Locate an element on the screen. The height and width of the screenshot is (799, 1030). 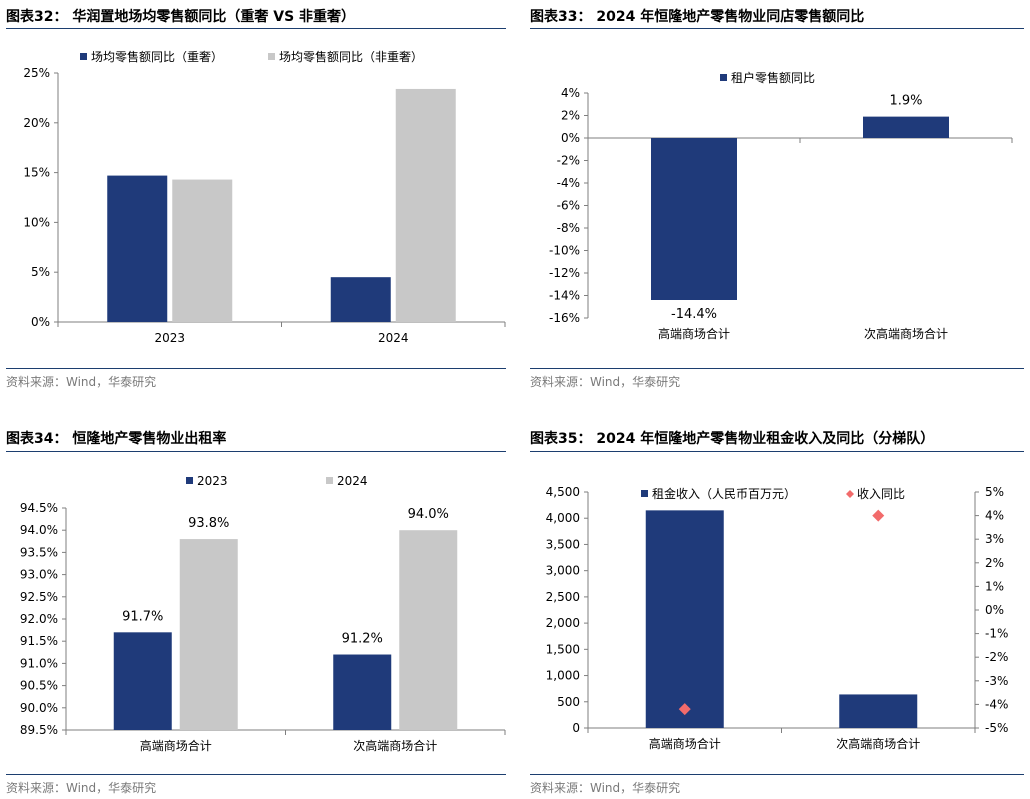
y-tick-label: -16% is located at coordinates (564, 318).